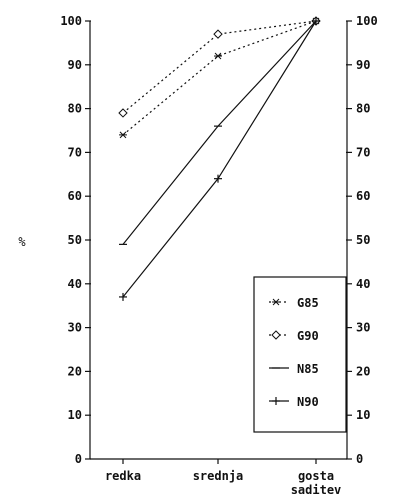 Image resolution: width=401 pixels, height=501 pixels. What do you see at coordinates (363, 65) in the screenshot?
I see `y-tick-label-right: 90` at bounding box center [363, 65].